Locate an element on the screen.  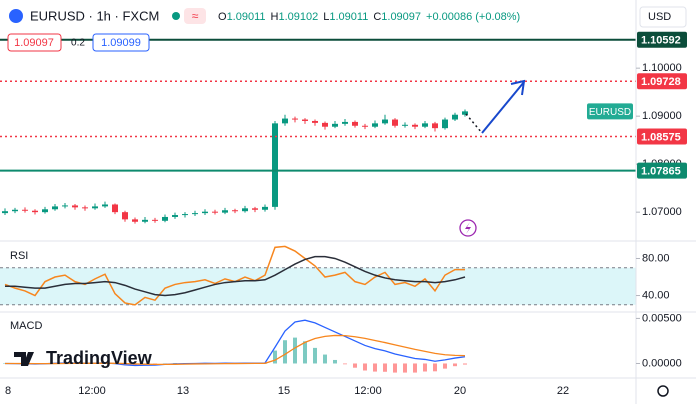
y-tick-label: 40.00 is located at coordinates (656, 295).